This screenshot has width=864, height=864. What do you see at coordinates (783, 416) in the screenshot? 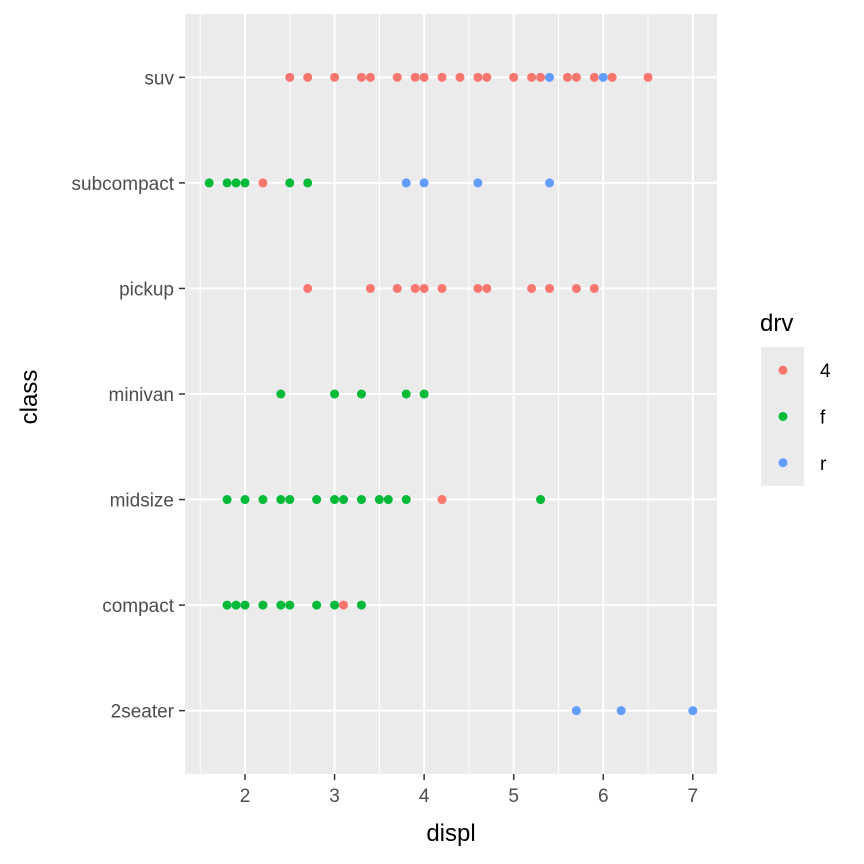
I see `legend-key-f` at bounding box center [783, 416].